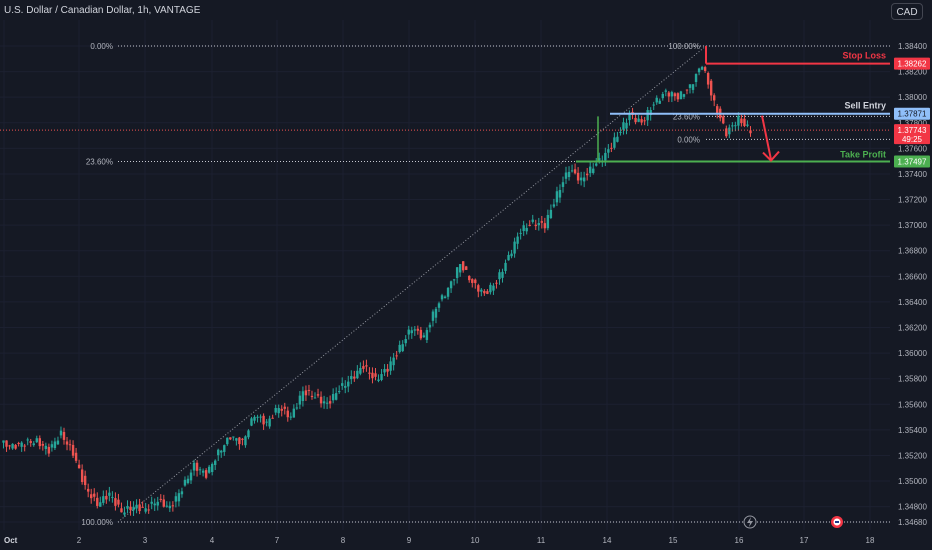 The height and width of the screenshot is (550, 932). I want to click on date-tick-label: 15, so click(673, 540).